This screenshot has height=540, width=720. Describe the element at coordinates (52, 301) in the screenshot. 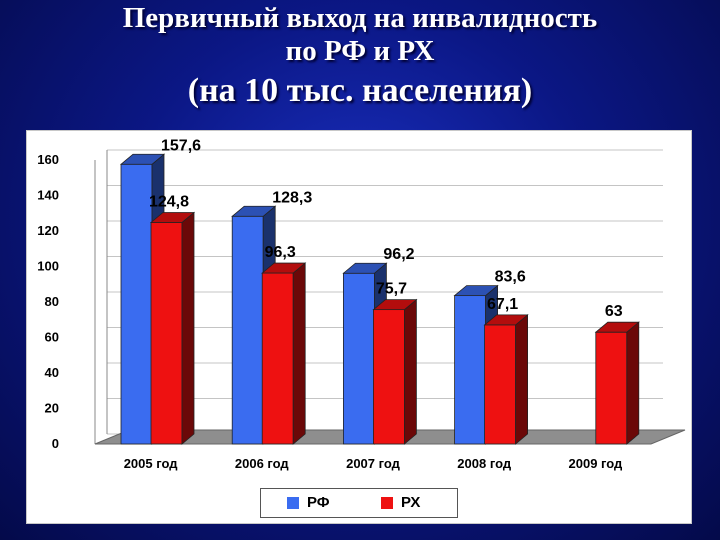

I see `y-tick-label: 80` at that location.